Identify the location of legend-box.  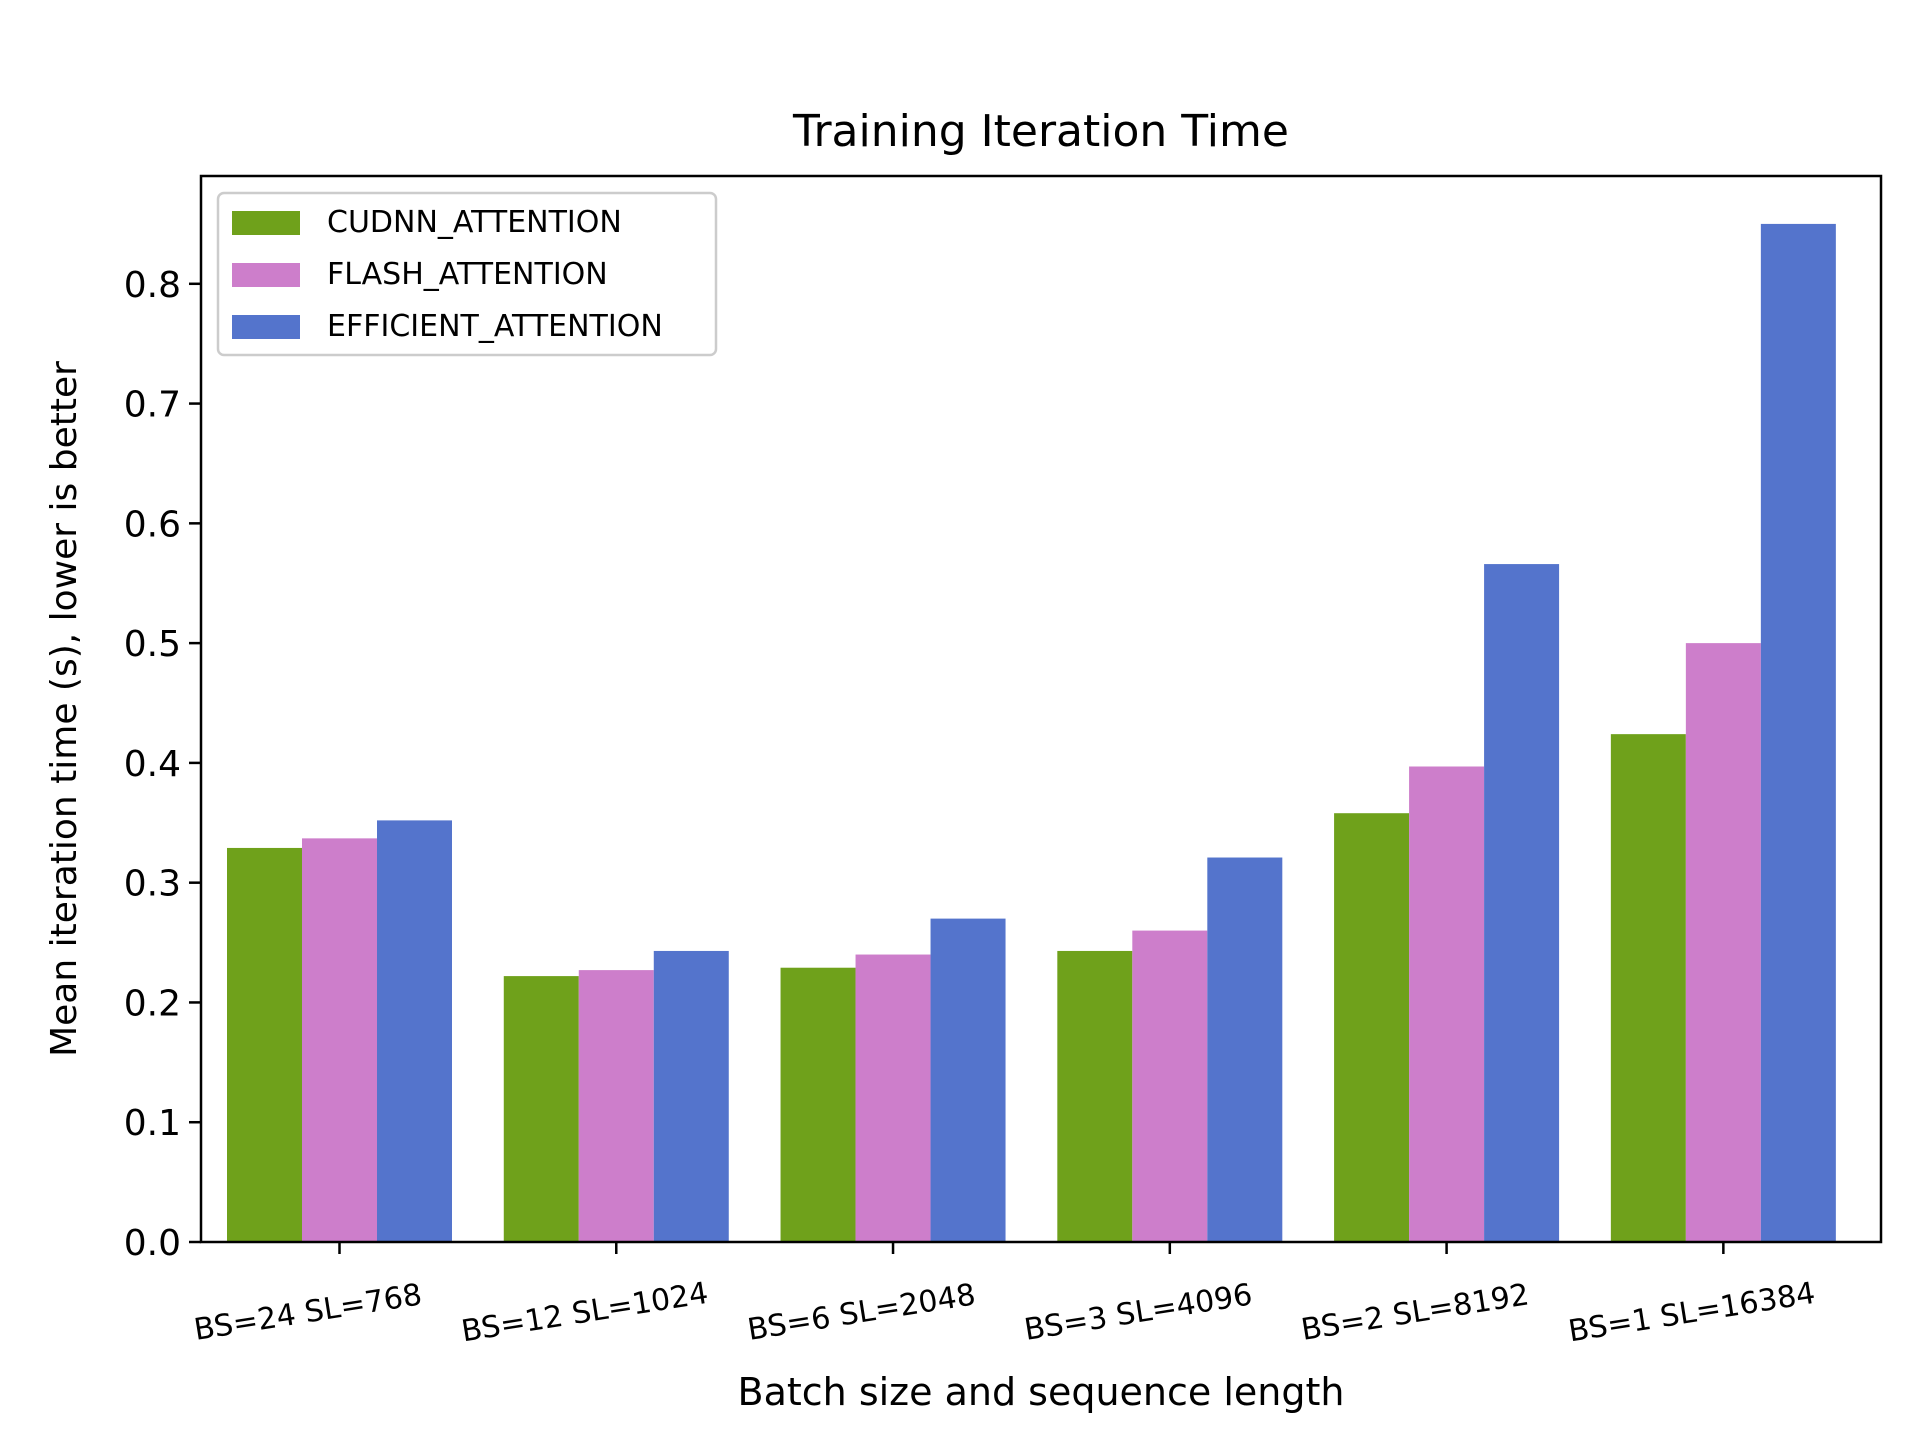
(467, 274).